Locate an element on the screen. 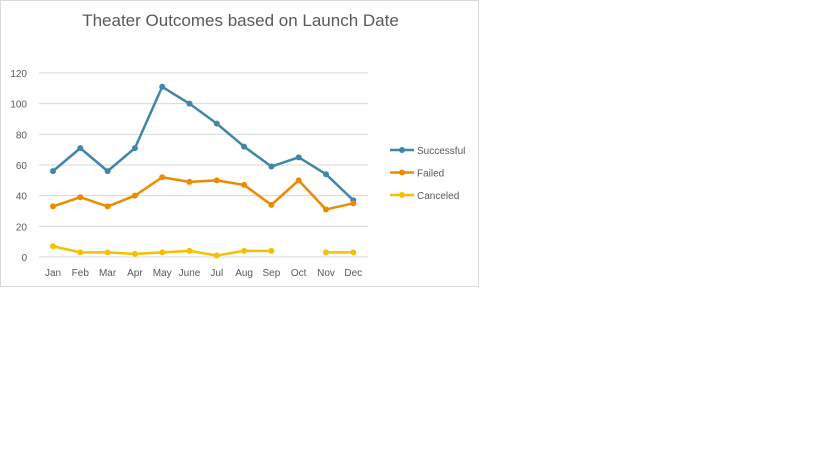 This screenshot has height=460, width=819. x-tick-label: Nov is located at coordinates (326, 273).